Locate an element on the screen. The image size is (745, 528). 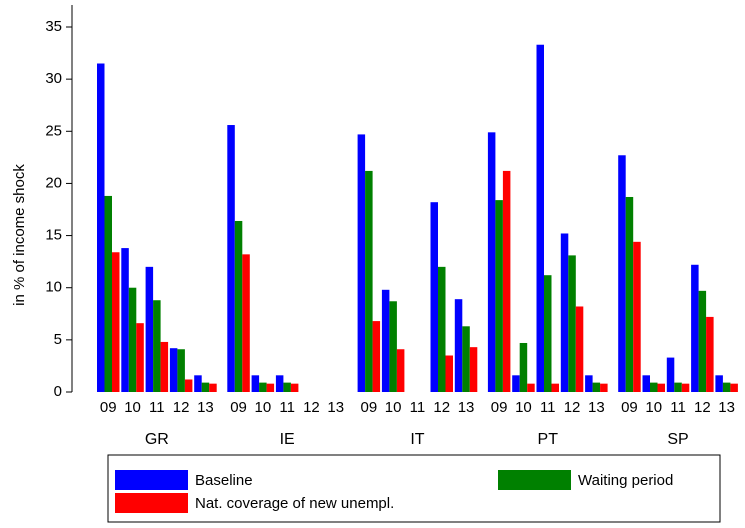
y-tick-label: 0 is located at coordinates (58, 391).